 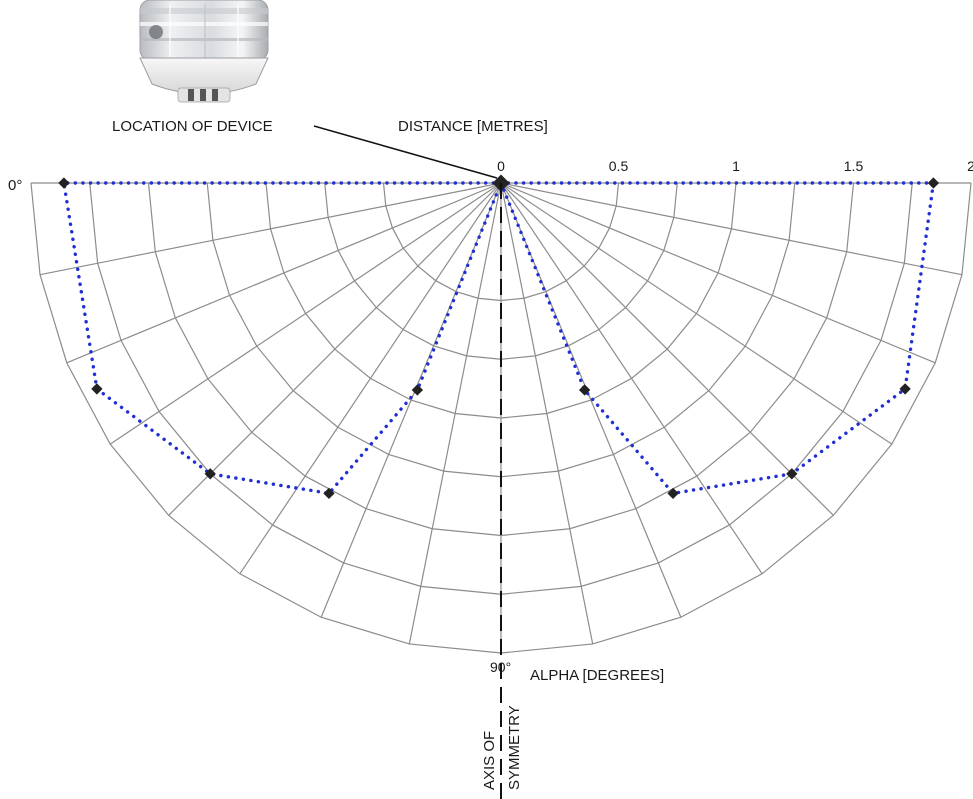 I want to click on ceiling-sounder-beacon-icon, so click(x=204, y=51).